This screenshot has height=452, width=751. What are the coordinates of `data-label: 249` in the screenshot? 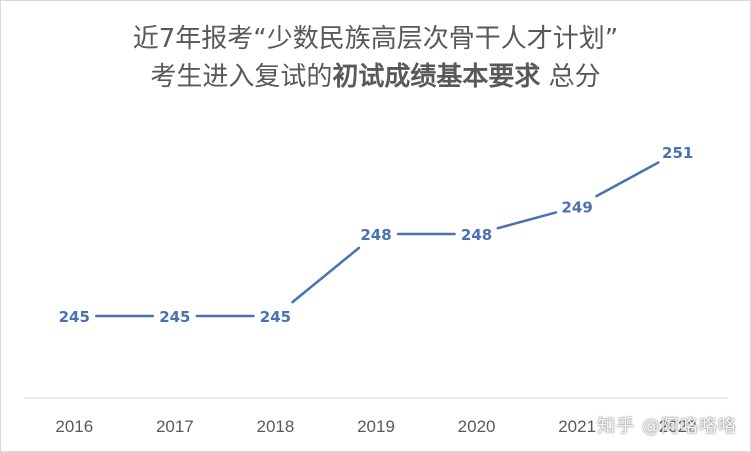 It's located at (576, 208).